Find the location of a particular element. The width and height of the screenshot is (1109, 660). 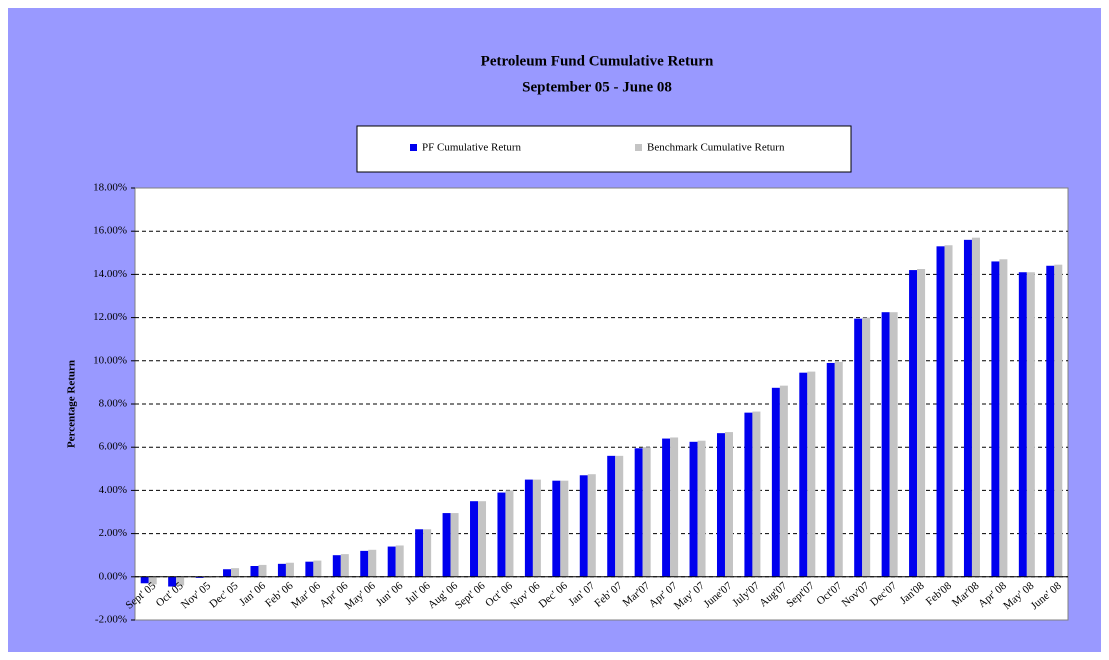

chart-title: Petroleum Fund Cumulative Return is located at coordinates (597, 61).